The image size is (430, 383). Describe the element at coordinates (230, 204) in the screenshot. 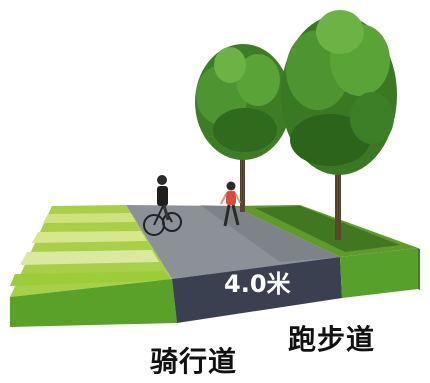

I see `runner-figure` at that location.